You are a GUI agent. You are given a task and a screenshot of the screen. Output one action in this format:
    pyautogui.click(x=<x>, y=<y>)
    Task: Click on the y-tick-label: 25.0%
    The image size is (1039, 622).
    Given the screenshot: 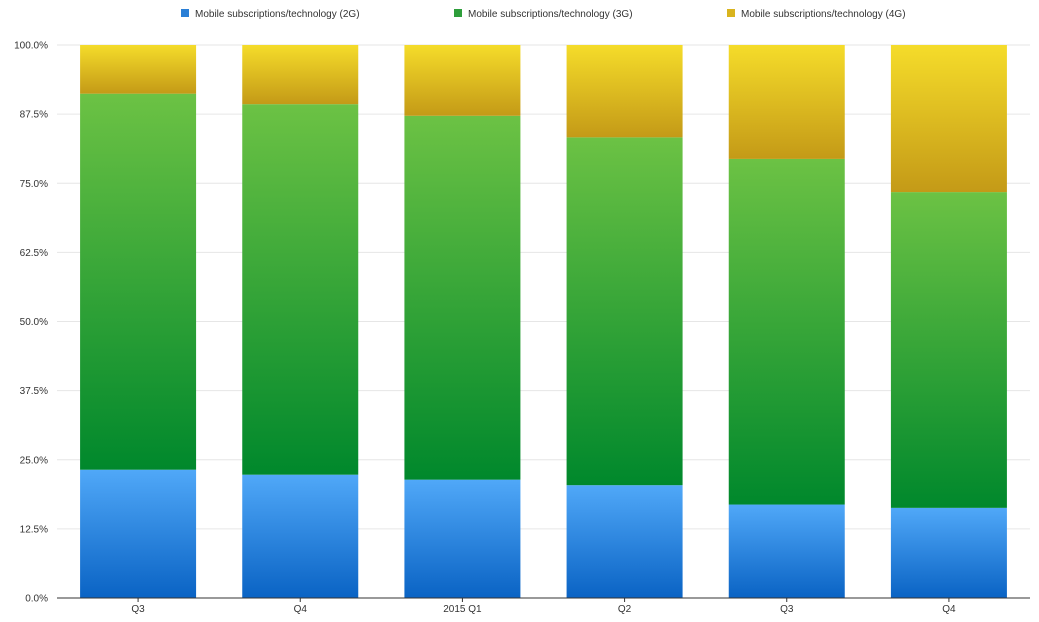 What is the action you would take?
    pyautogui.click(x=34, y=460)
    